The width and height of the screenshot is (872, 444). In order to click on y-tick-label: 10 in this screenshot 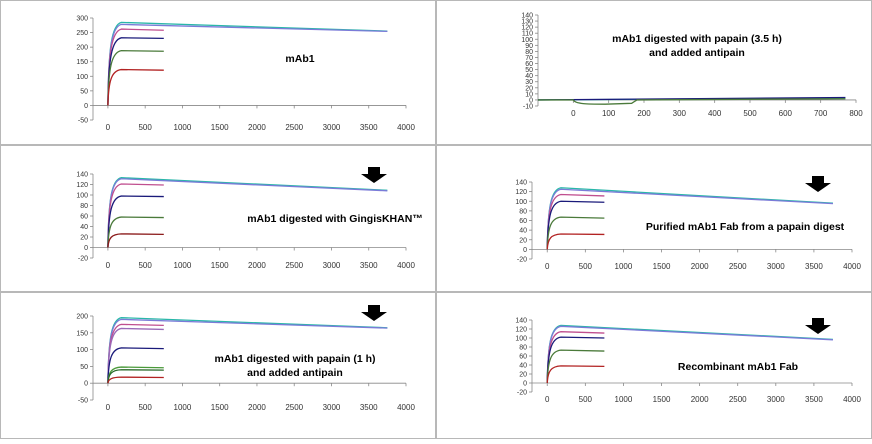, I will do `click(529, 94)`.